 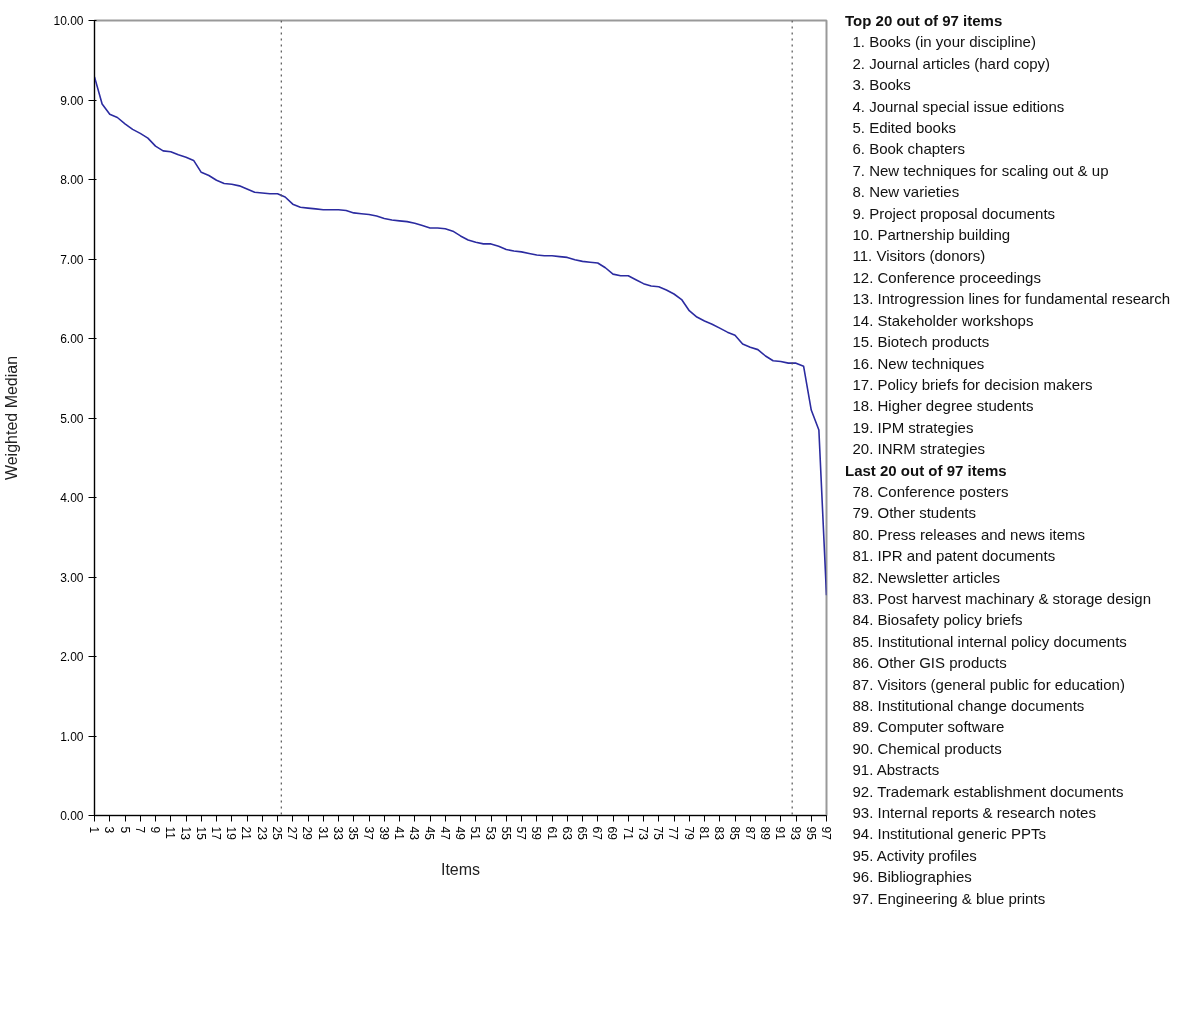 What do you see at coordinates (673, 833) in the screenshot?
I see `x-tick-label: 77` at bounding box center [673, 833].